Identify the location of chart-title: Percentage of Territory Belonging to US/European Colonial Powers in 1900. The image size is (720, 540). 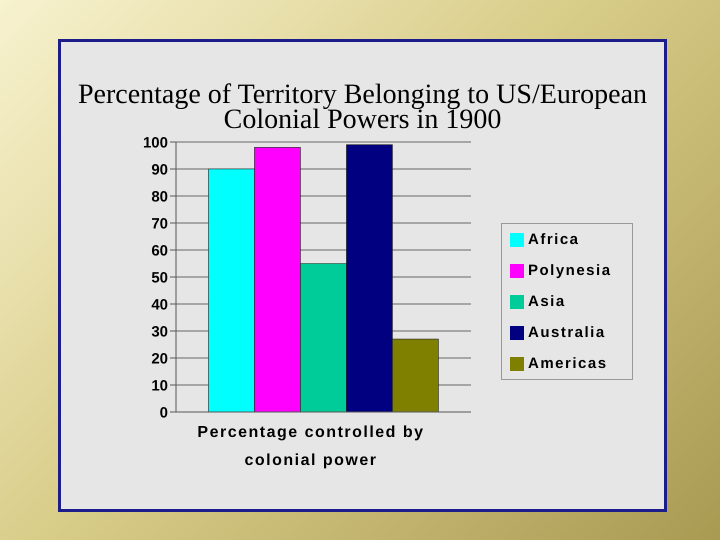
(362, 107).